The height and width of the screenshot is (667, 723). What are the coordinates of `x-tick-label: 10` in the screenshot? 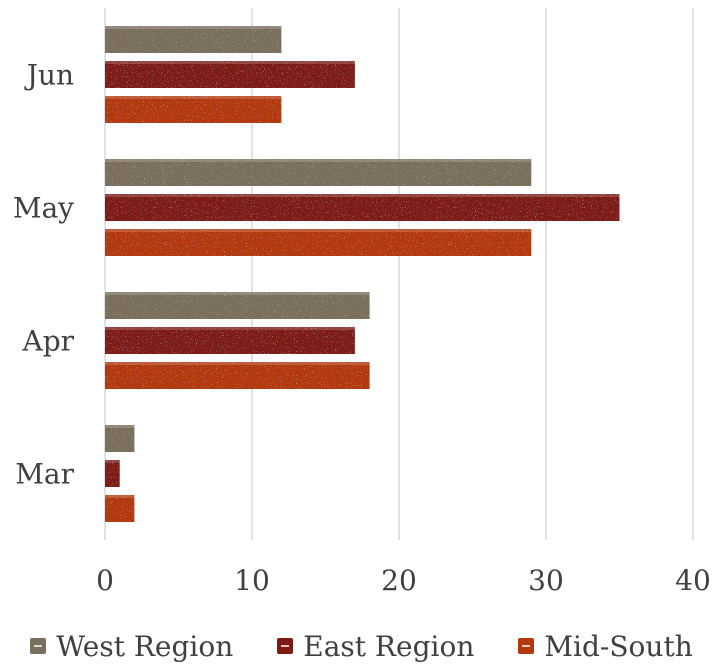 It's located at (252, 580).